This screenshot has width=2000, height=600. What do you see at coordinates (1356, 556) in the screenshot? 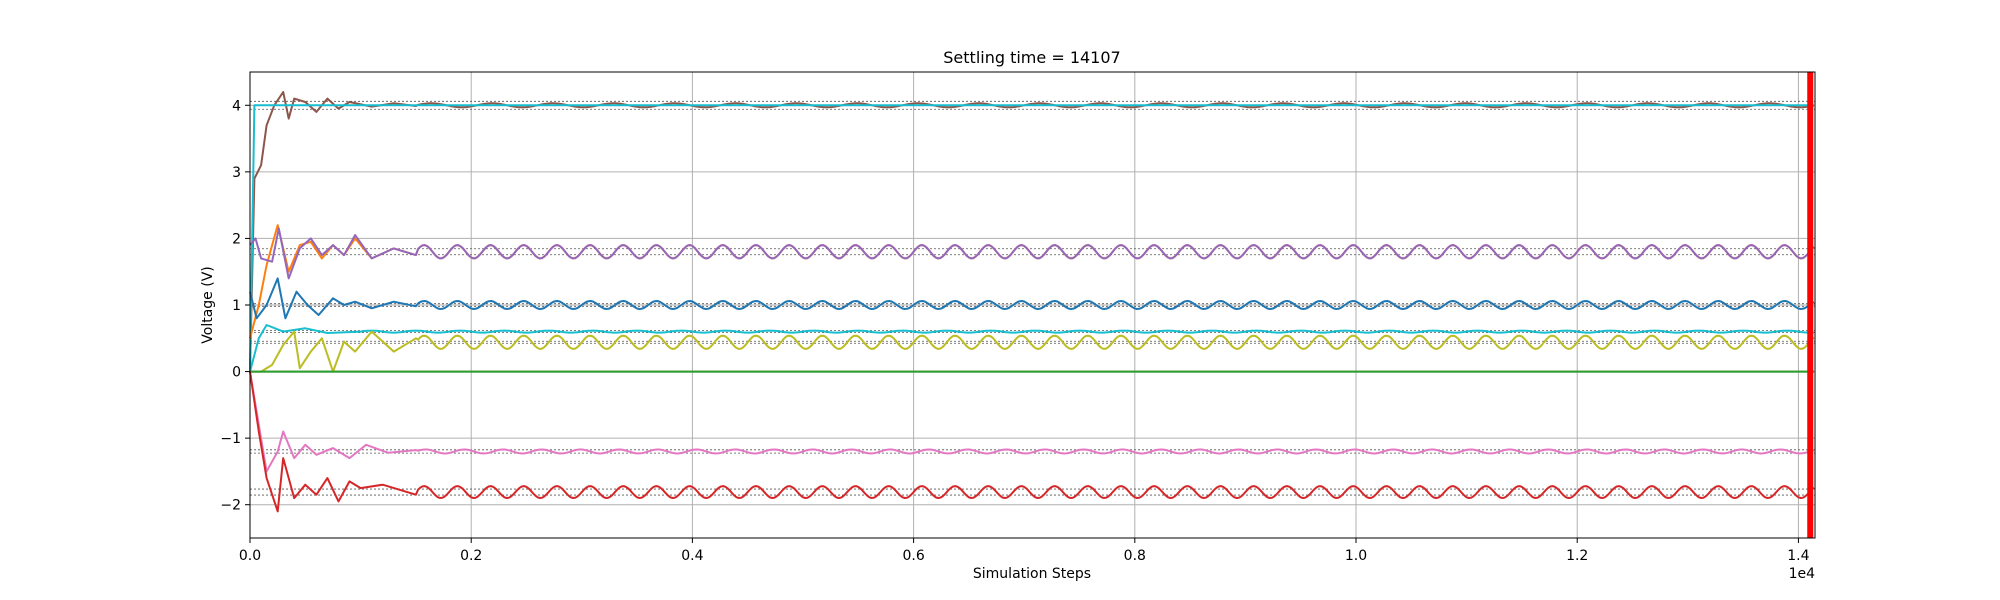
I see `x-tick-label: 1.0` at bounding box center [1356, 556].